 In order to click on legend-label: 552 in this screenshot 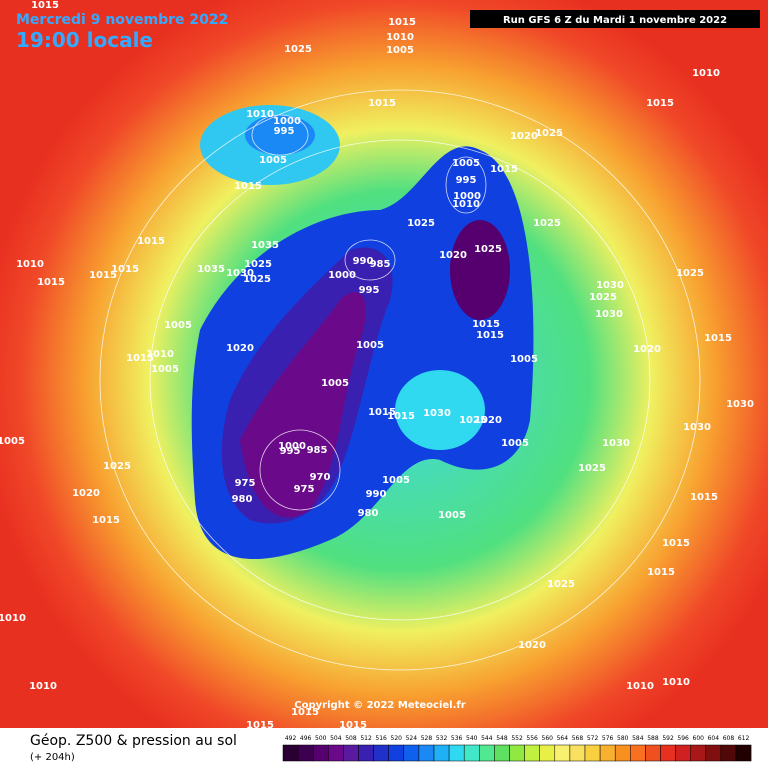, I will do `click(517, 738)`.